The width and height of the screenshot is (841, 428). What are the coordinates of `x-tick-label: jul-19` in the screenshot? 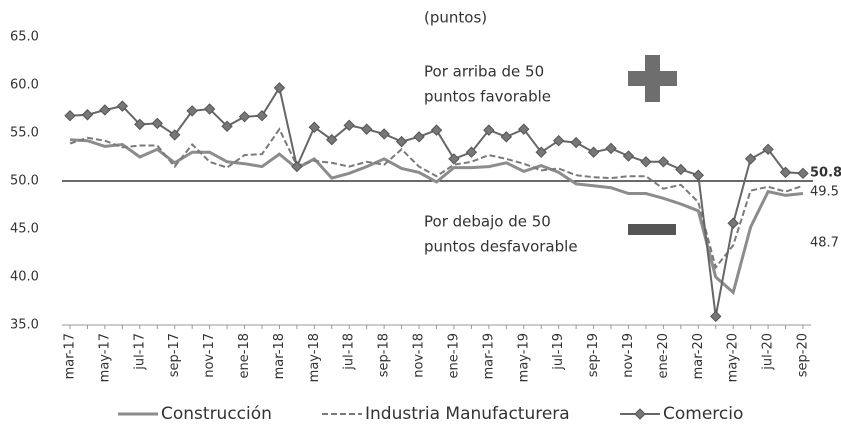 It's located at (558, 352).